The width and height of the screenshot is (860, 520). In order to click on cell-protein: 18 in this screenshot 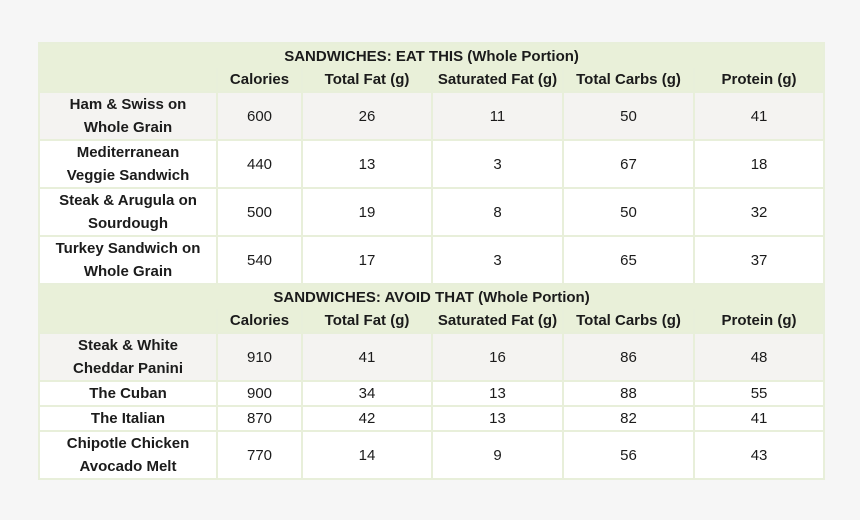, I will do `click(759, 164)`.